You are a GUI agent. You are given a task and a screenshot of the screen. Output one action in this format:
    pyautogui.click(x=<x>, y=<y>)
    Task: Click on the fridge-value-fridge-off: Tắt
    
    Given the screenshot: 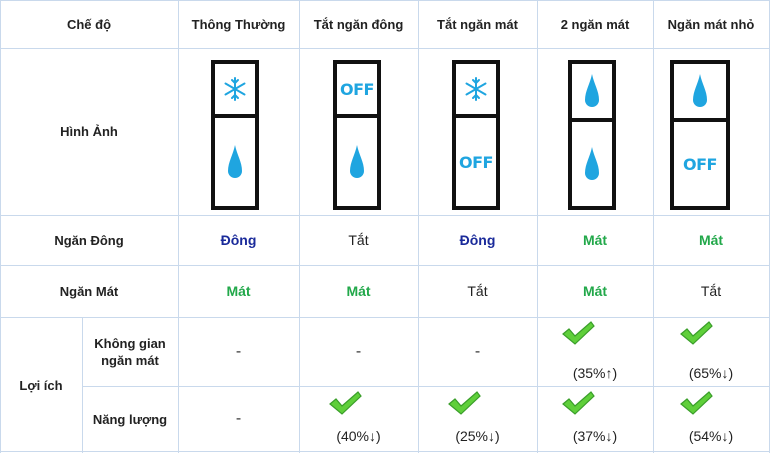 What is the action you would take?
    pyautogui.click(x=477, y=291)
    